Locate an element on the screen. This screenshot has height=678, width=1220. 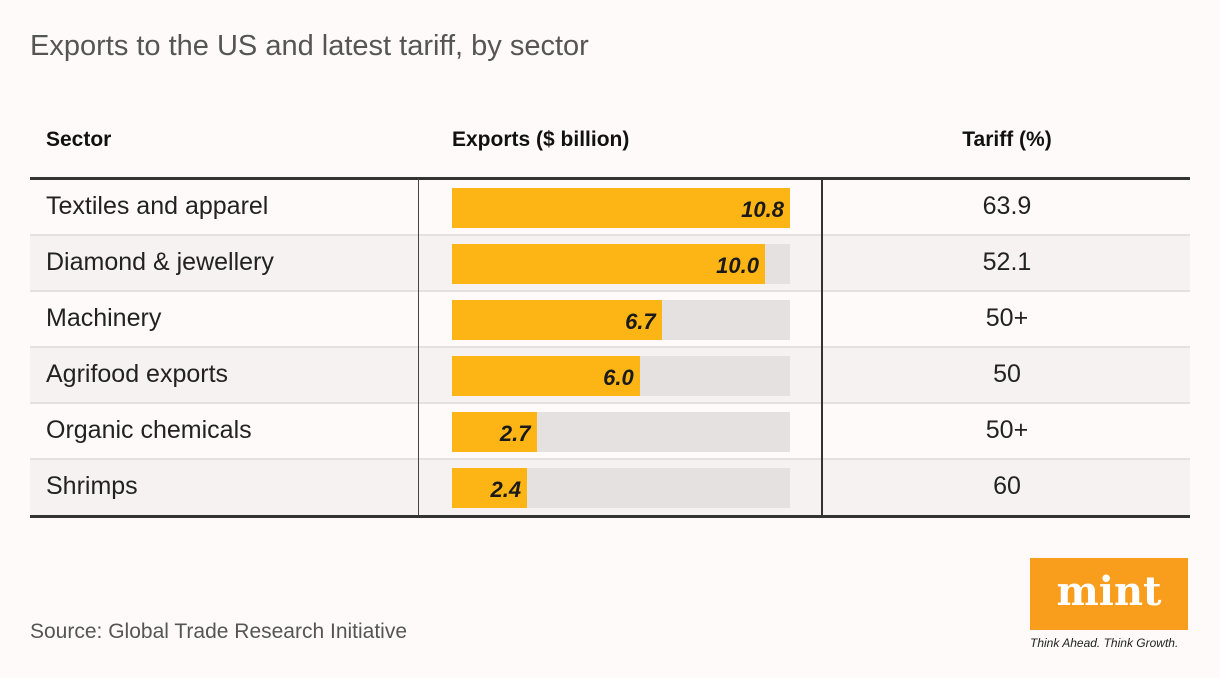
top-rule is located at coordinates (610, 178).